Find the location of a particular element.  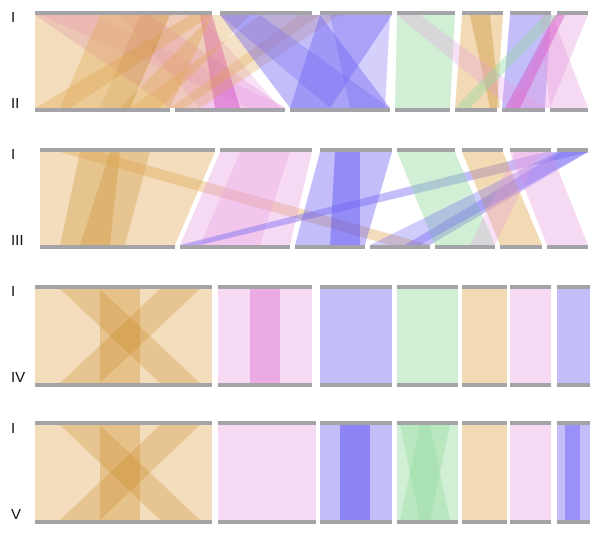

panel-1-bottom-label: II is located at coordinates (15, 103).